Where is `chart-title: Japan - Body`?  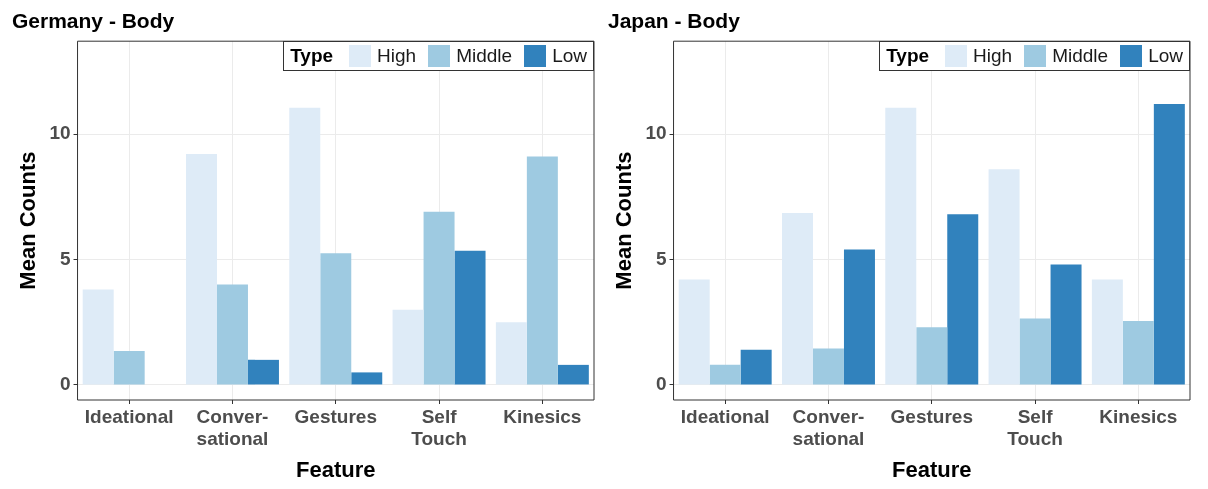 chart-title: Japan - Body is located at coordinates (674, 21).